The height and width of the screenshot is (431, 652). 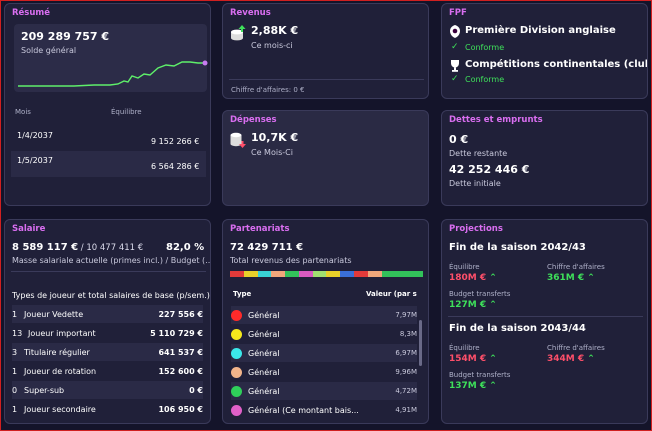 I want to click on coins-down-icon, so click(x=238, y=140).